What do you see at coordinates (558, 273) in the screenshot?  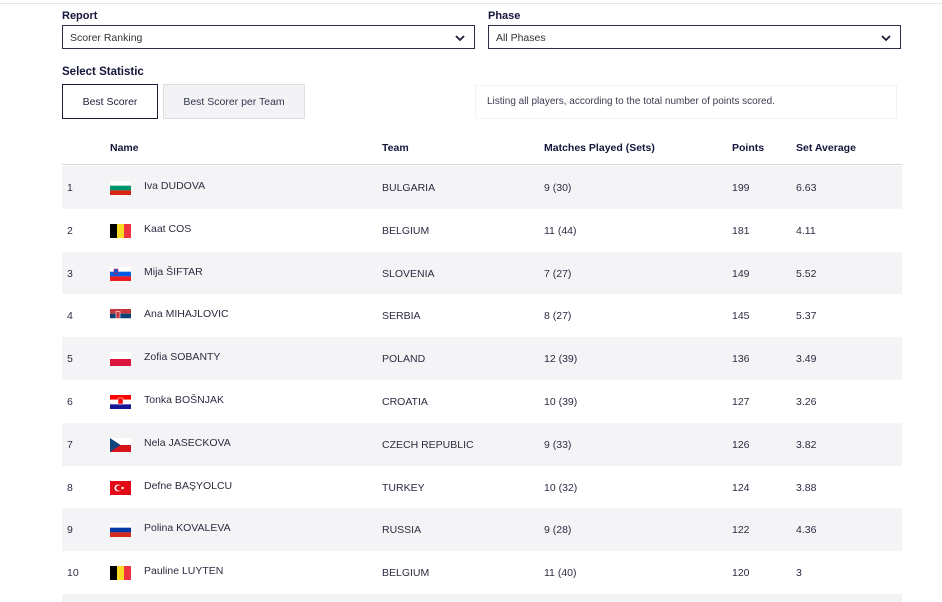 I see `matches-cell: 7 (27)` at bounding box center [558, 273].